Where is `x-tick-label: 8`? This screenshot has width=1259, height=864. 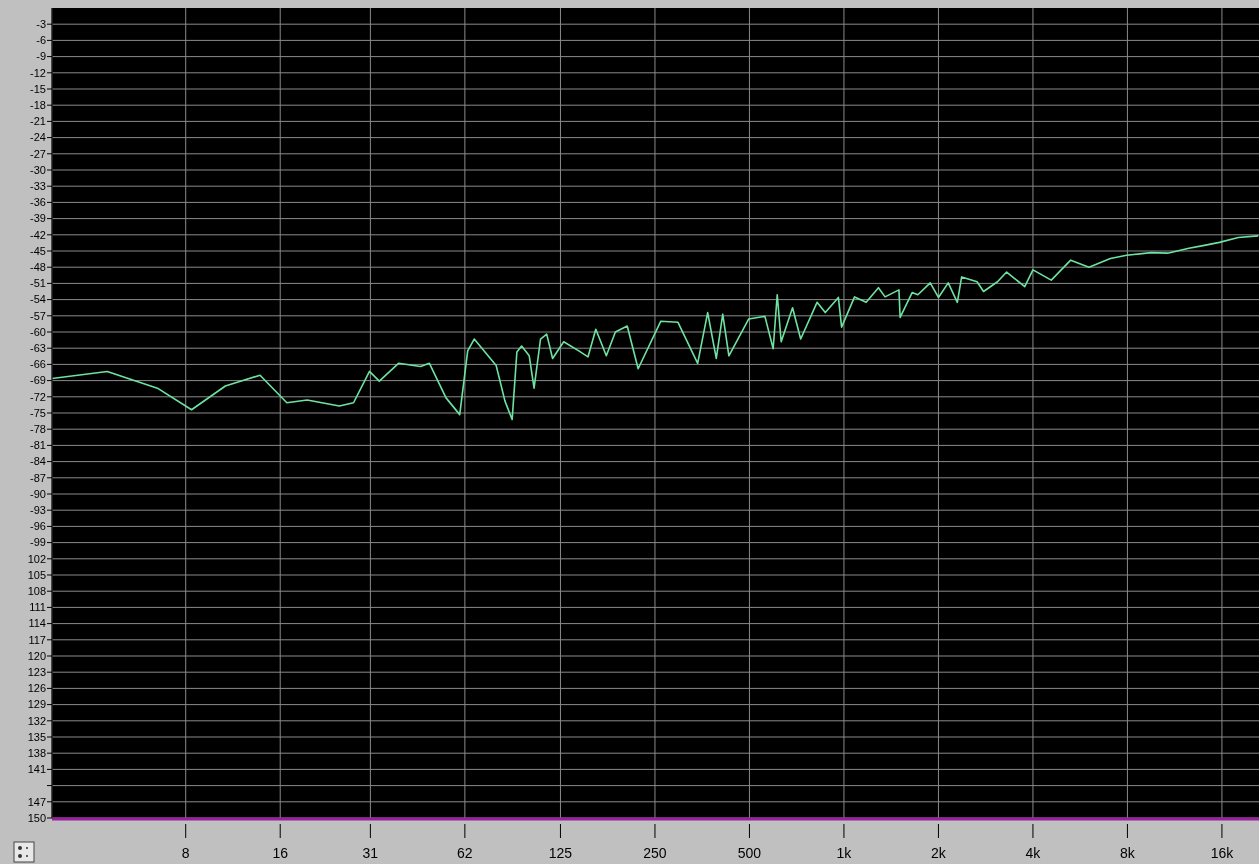
x-tick-label: 8 is located at coordinates (185, 853).